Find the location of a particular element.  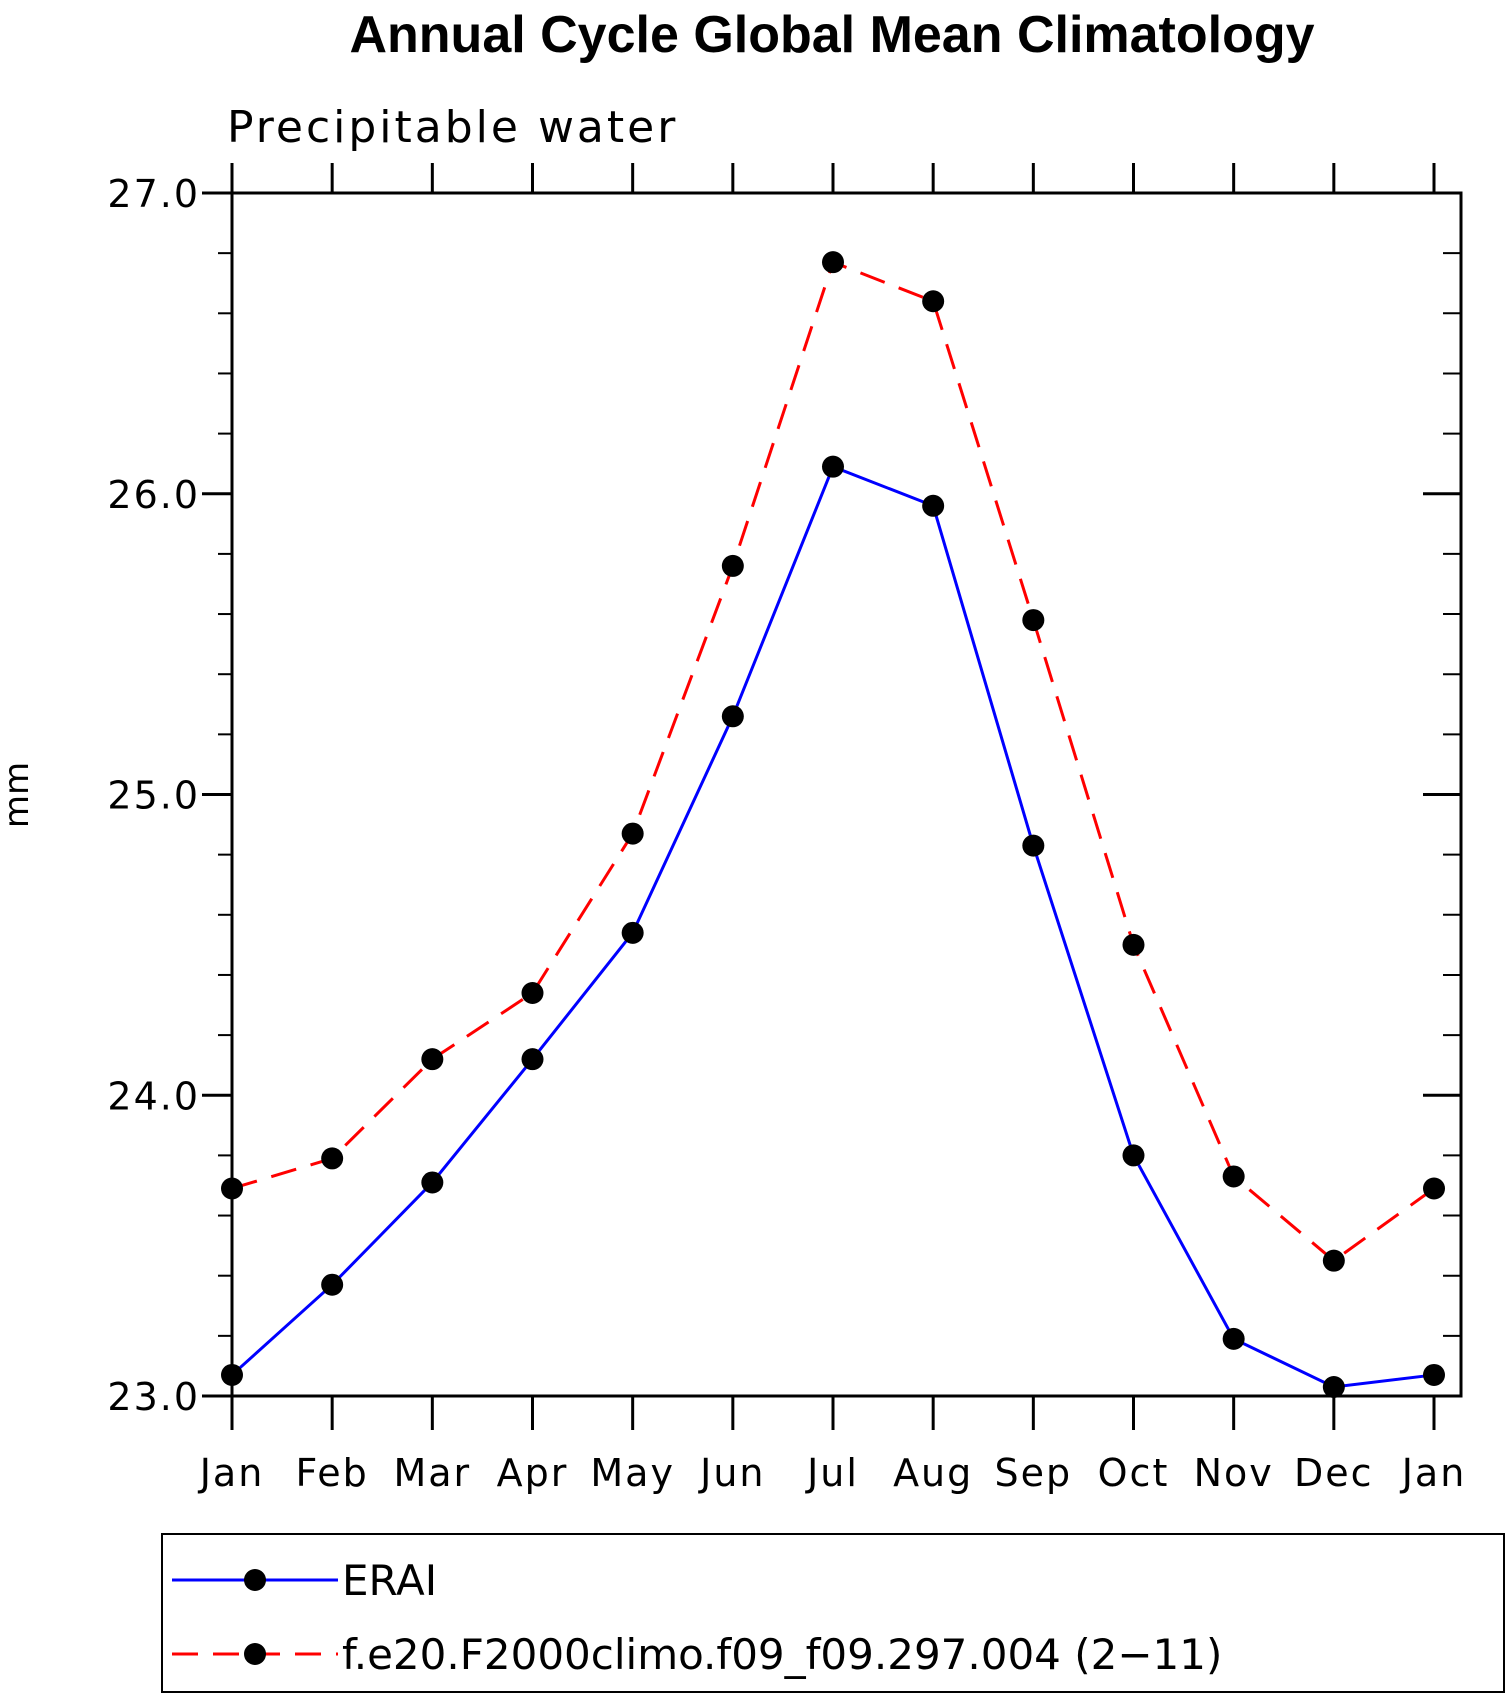

legend-label-0: ERAI is located at coordinates (389, 1580).